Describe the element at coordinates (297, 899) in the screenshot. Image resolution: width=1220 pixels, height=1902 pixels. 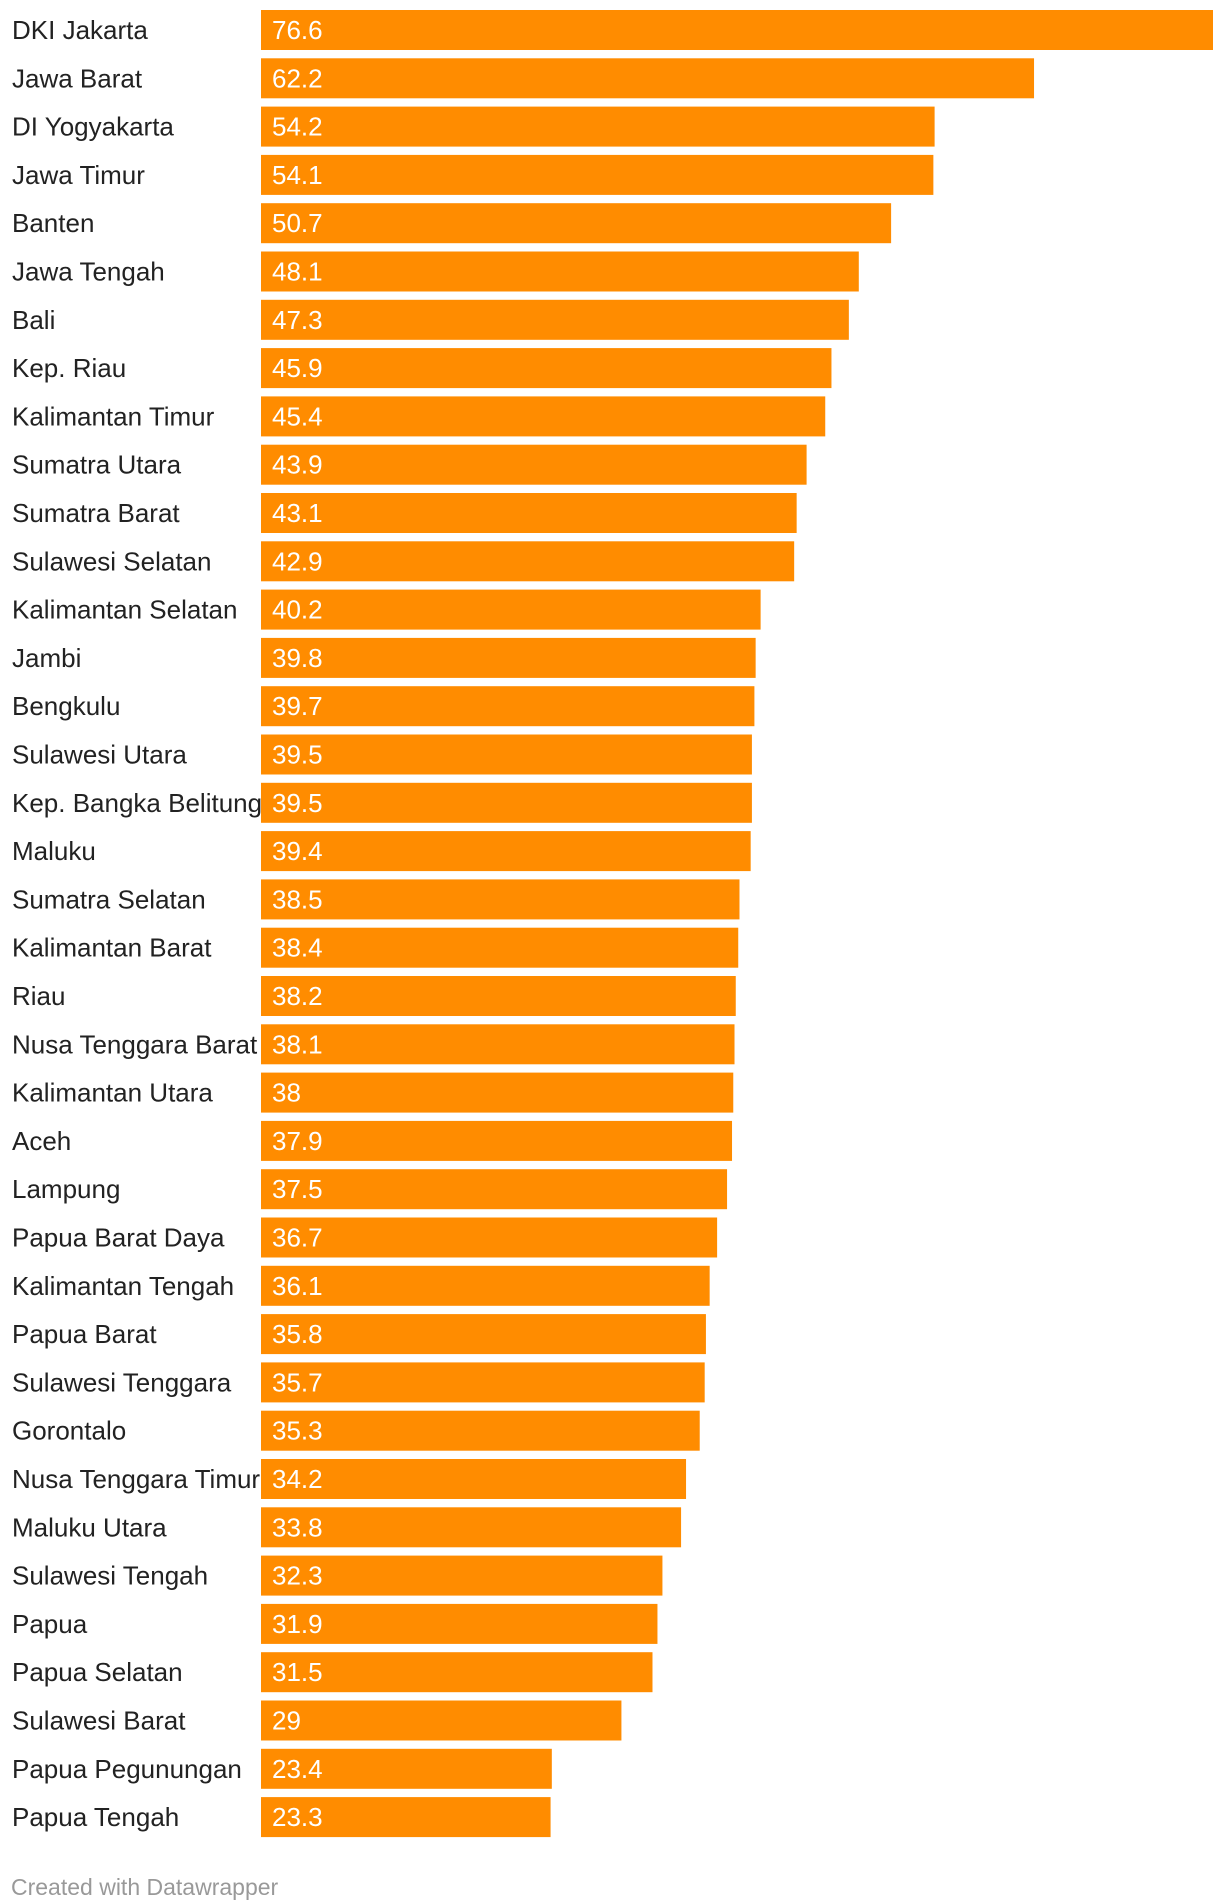
I see `value-label: 38.5` at that location.